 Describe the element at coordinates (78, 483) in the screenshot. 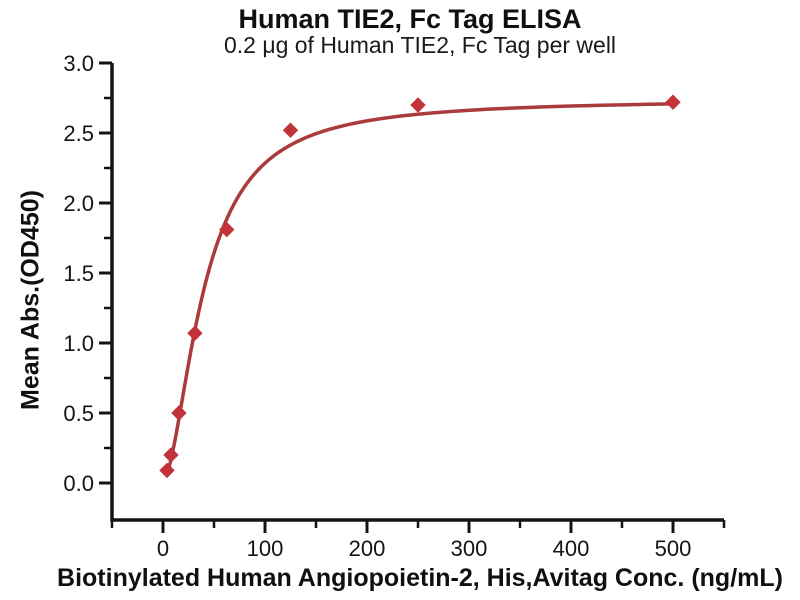

I see `y-tick-label: 0.0` at that location.